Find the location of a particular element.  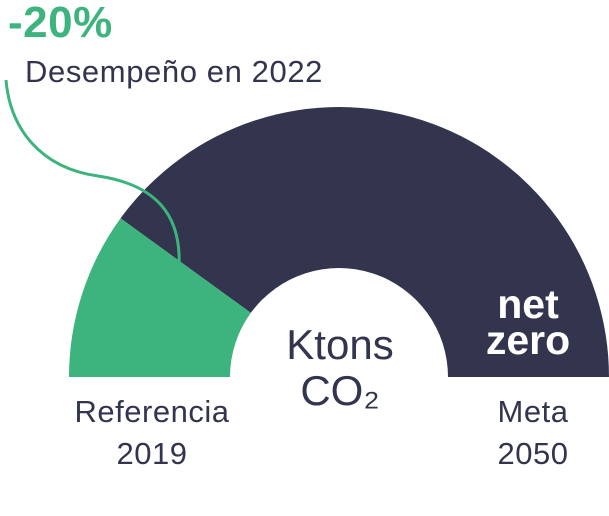

unit-label-line2: CO₂ is located at coordinates (340, 390).